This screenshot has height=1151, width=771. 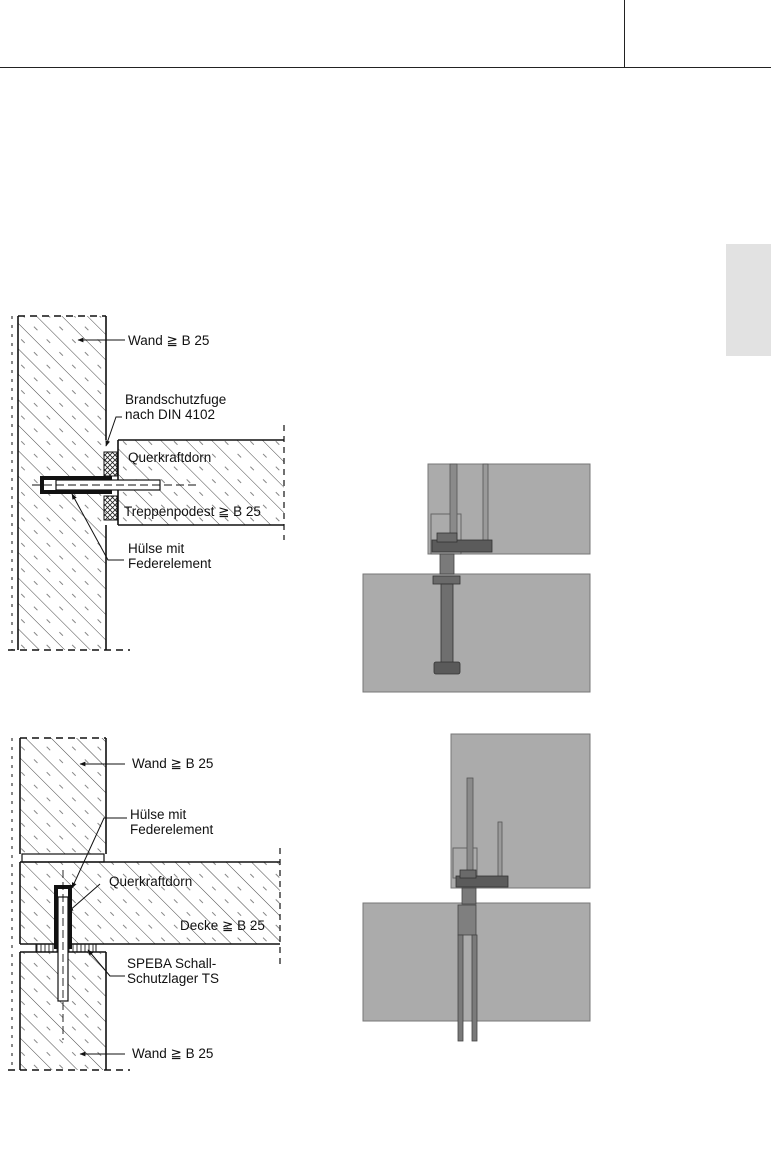 What do you see at coordinates (447, 624) in the screenshot?
I see `top-render-dowel` at bounding box center [447, 624].